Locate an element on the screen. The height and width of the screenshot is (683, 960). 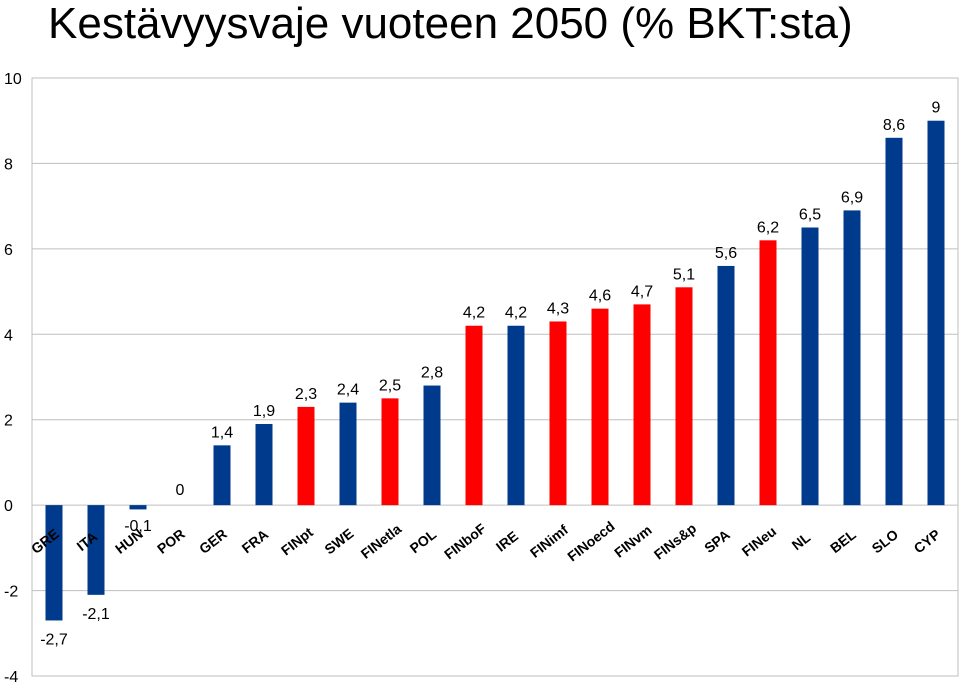
y-tick-label: 4 is located at coordinates (8, 335).